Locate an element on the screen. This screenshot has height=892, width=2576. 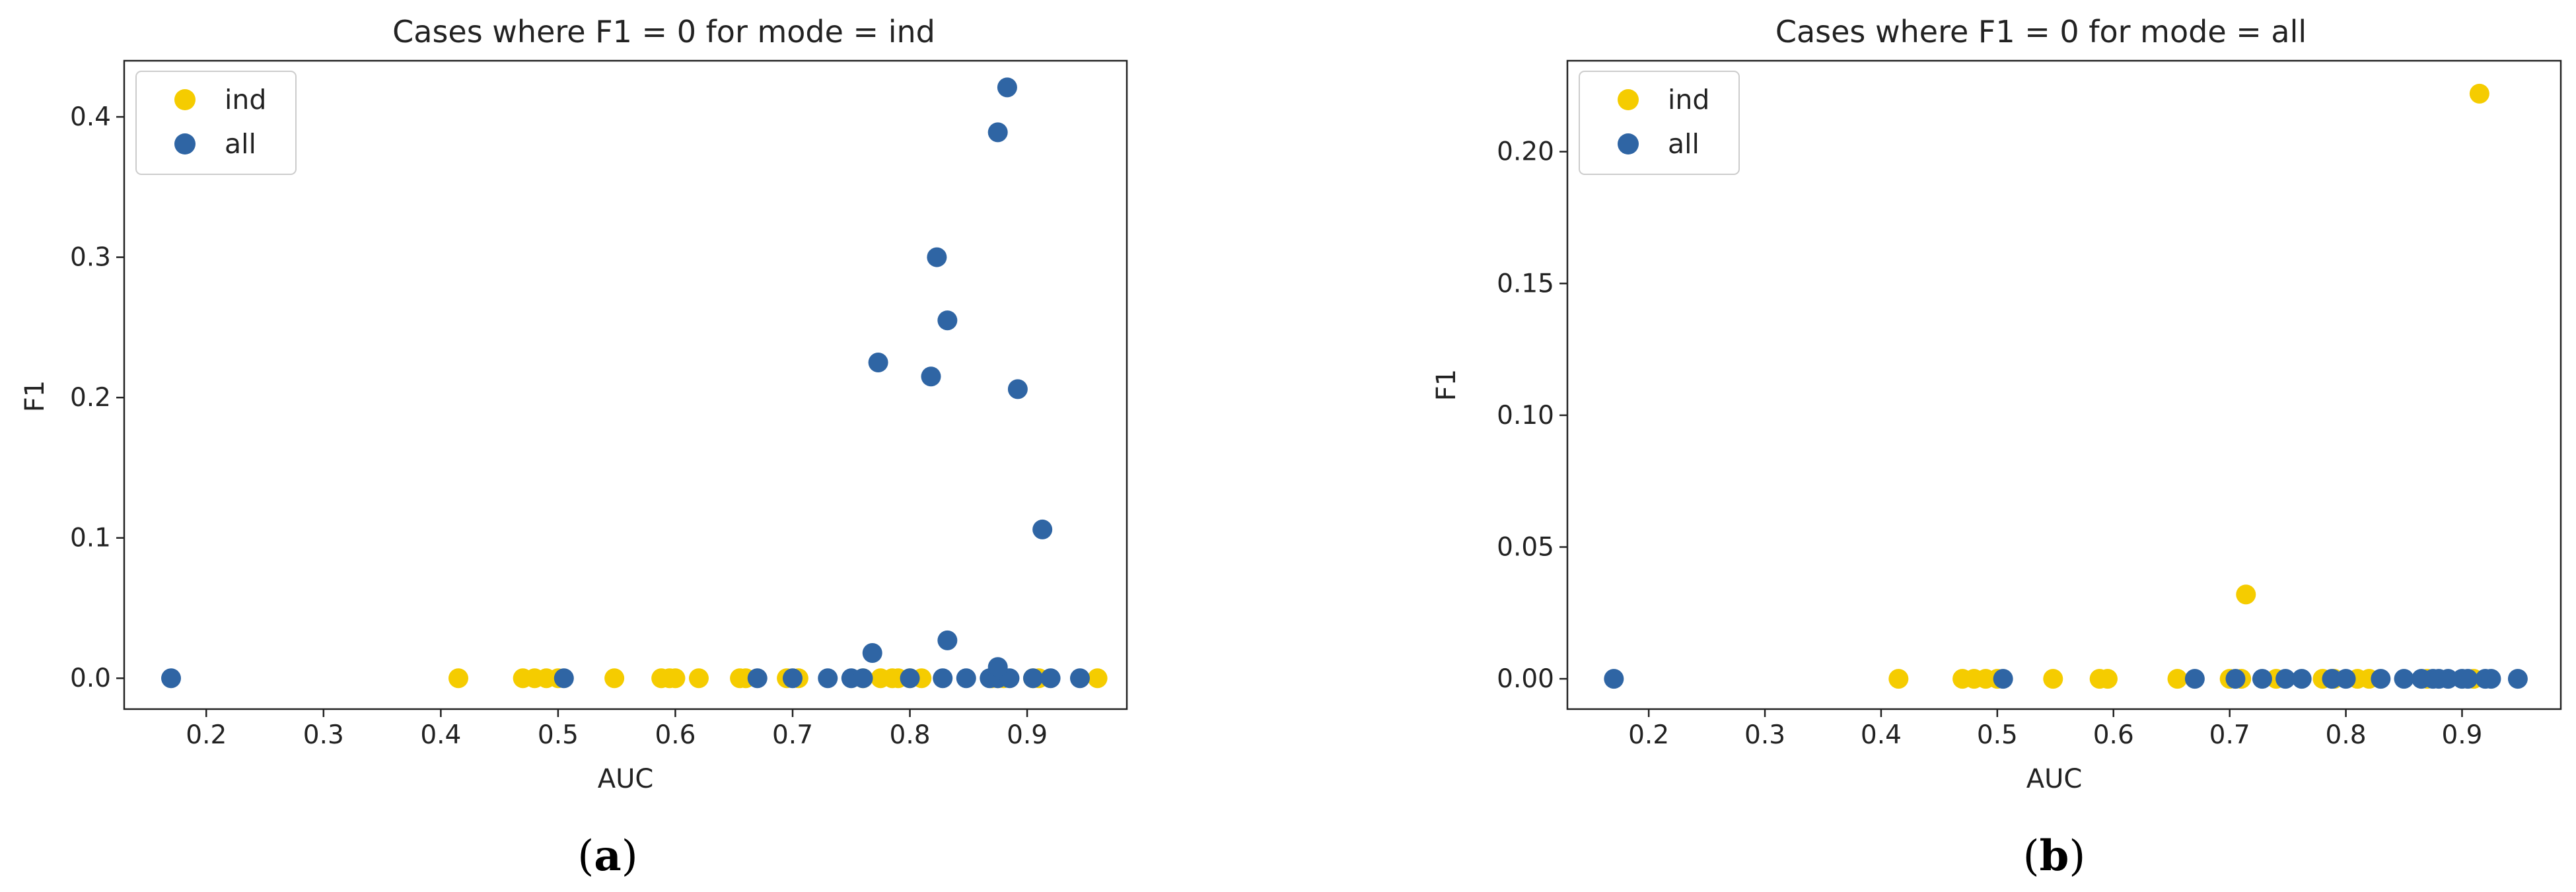
chart-a-y-tick-label: 0.0 is located at coordinates (90, 679).